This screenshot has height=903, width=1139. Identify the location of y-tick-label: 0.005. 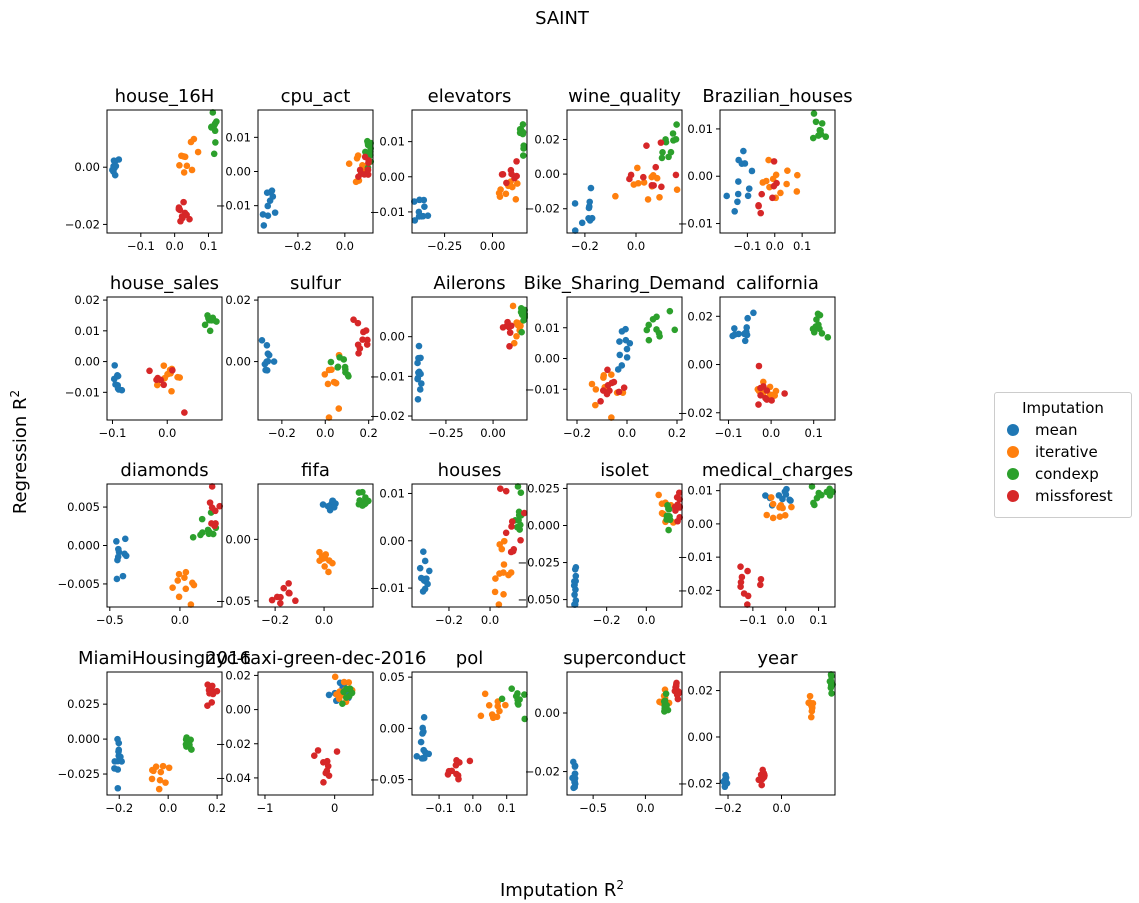
(83, 507).